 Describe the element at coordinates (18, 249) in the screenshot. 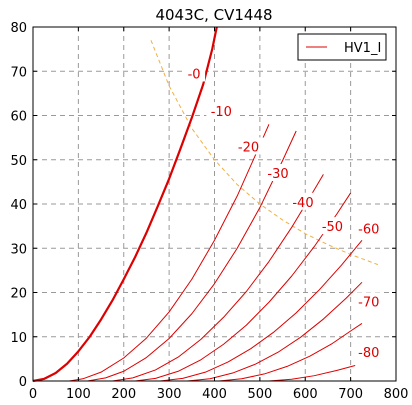

I see `y-tick-label: 30` at that location.